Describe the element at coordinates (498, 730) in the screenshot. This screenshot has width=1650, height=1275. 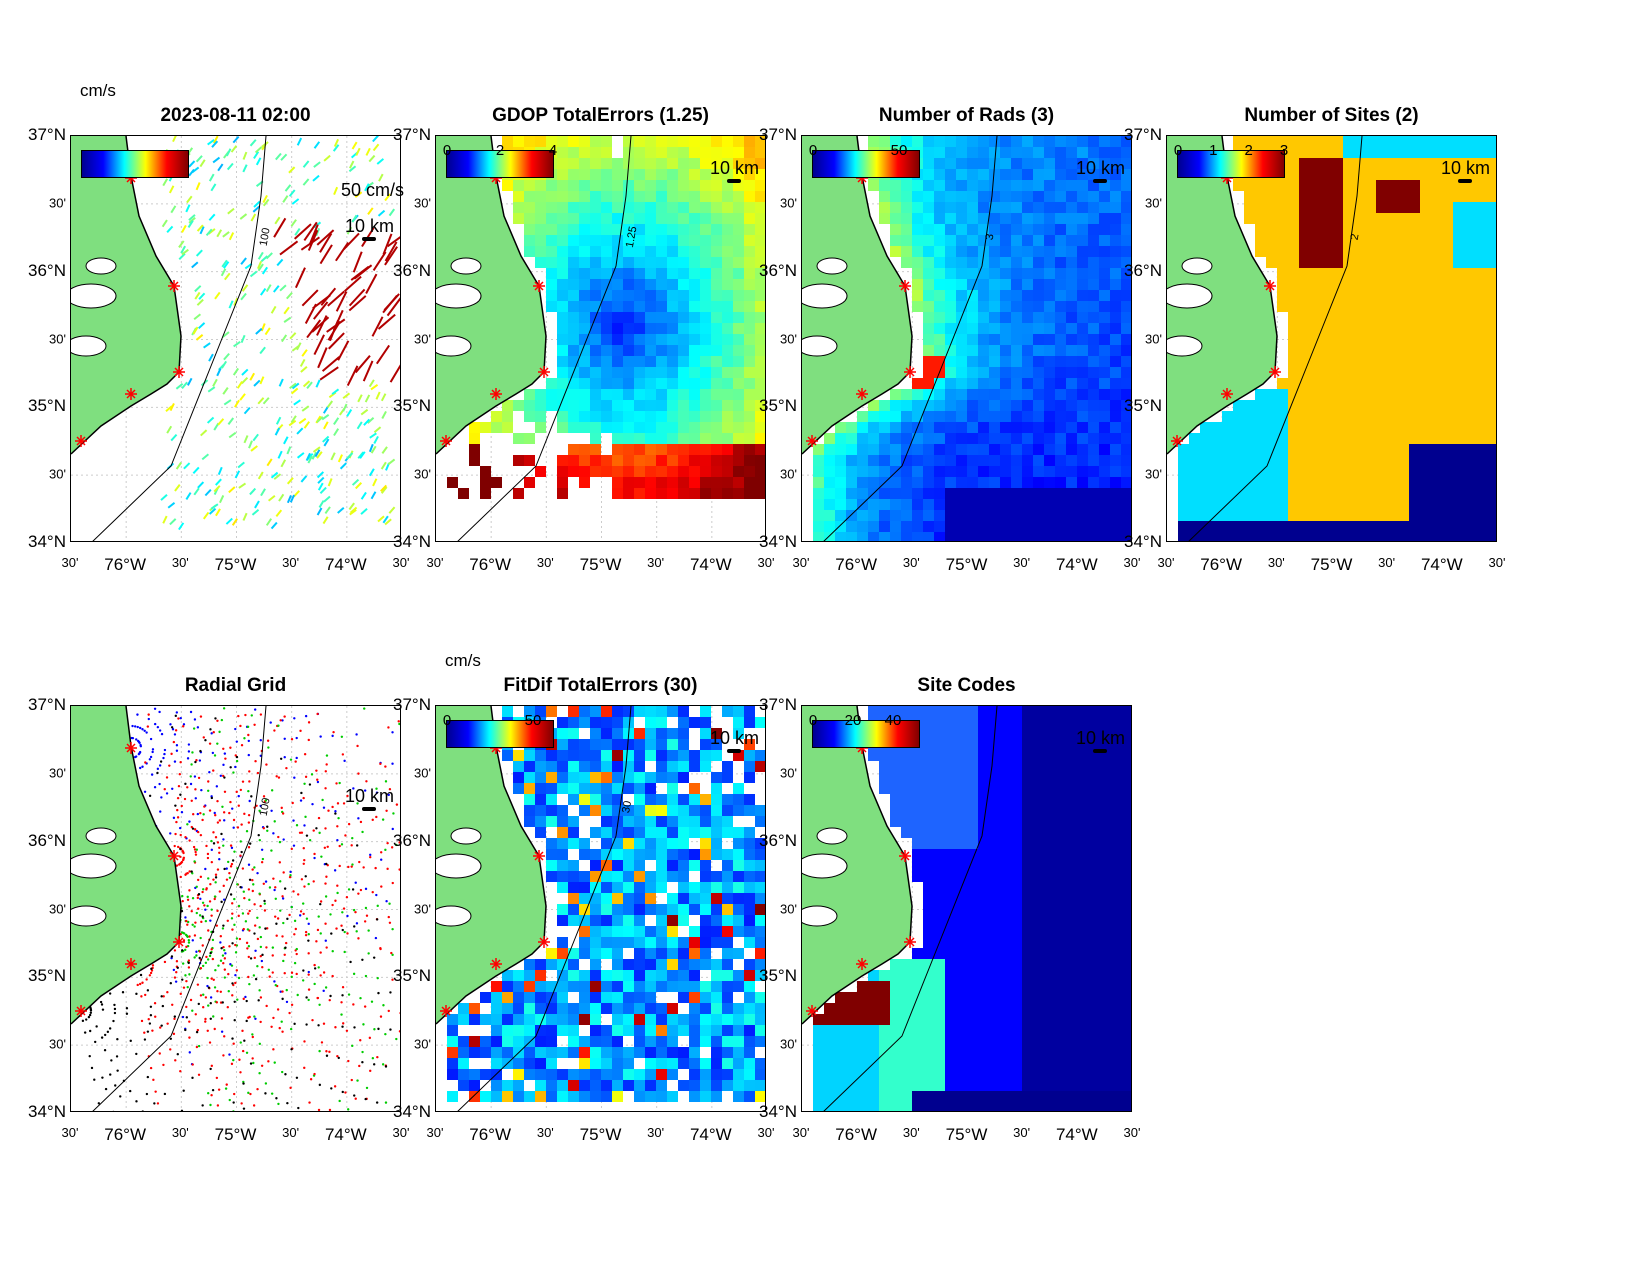
I see `colorbar: 0 50` at that location.